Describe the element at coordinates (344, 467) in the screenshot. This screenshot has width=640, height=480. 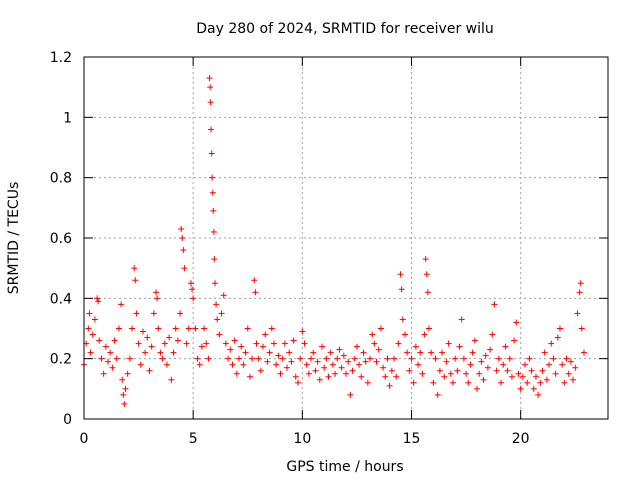
I see `x-axis-label: GPS time / hours` at that location.